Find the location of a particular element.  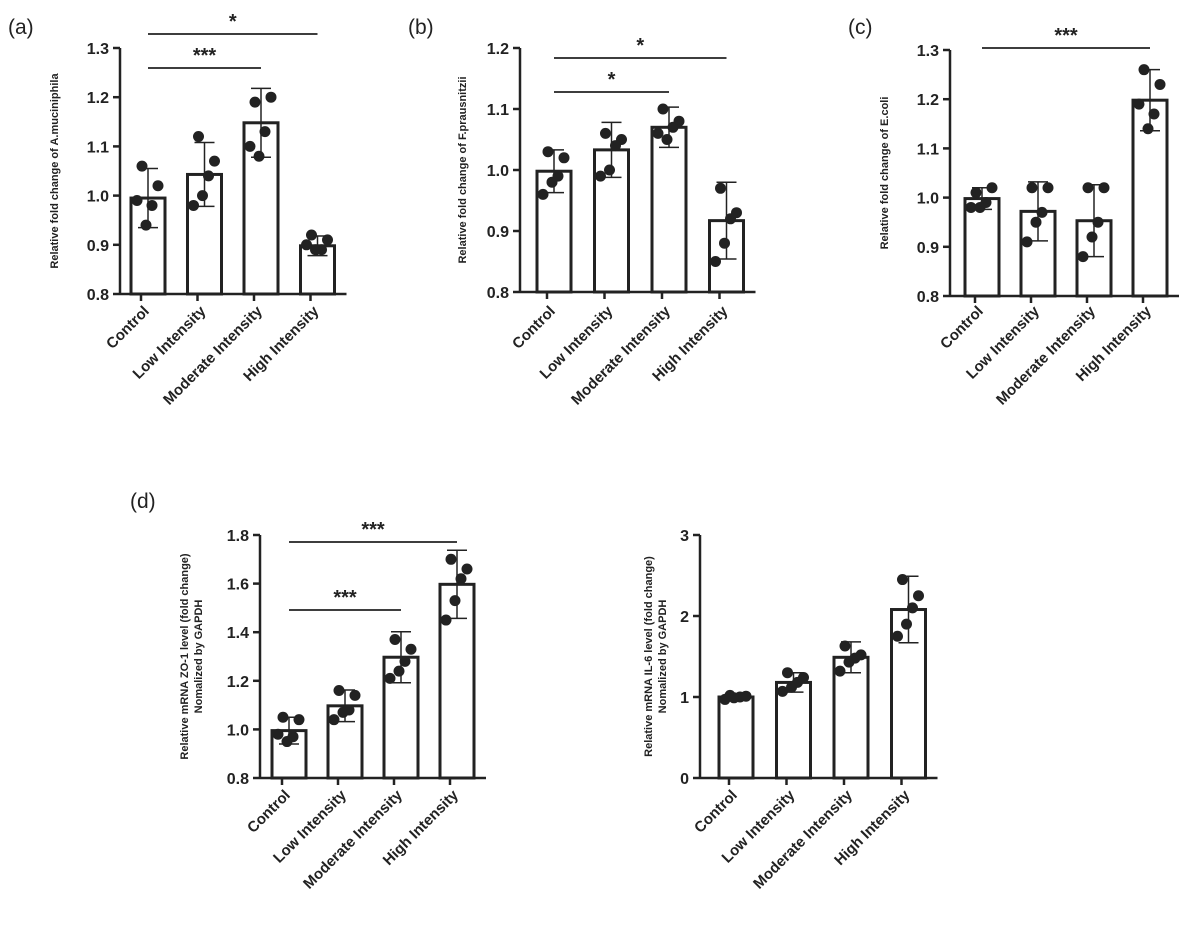

chart-1-y-axis-label: Relative fold change of A.muciniphila is located at coordinates (55, 171).